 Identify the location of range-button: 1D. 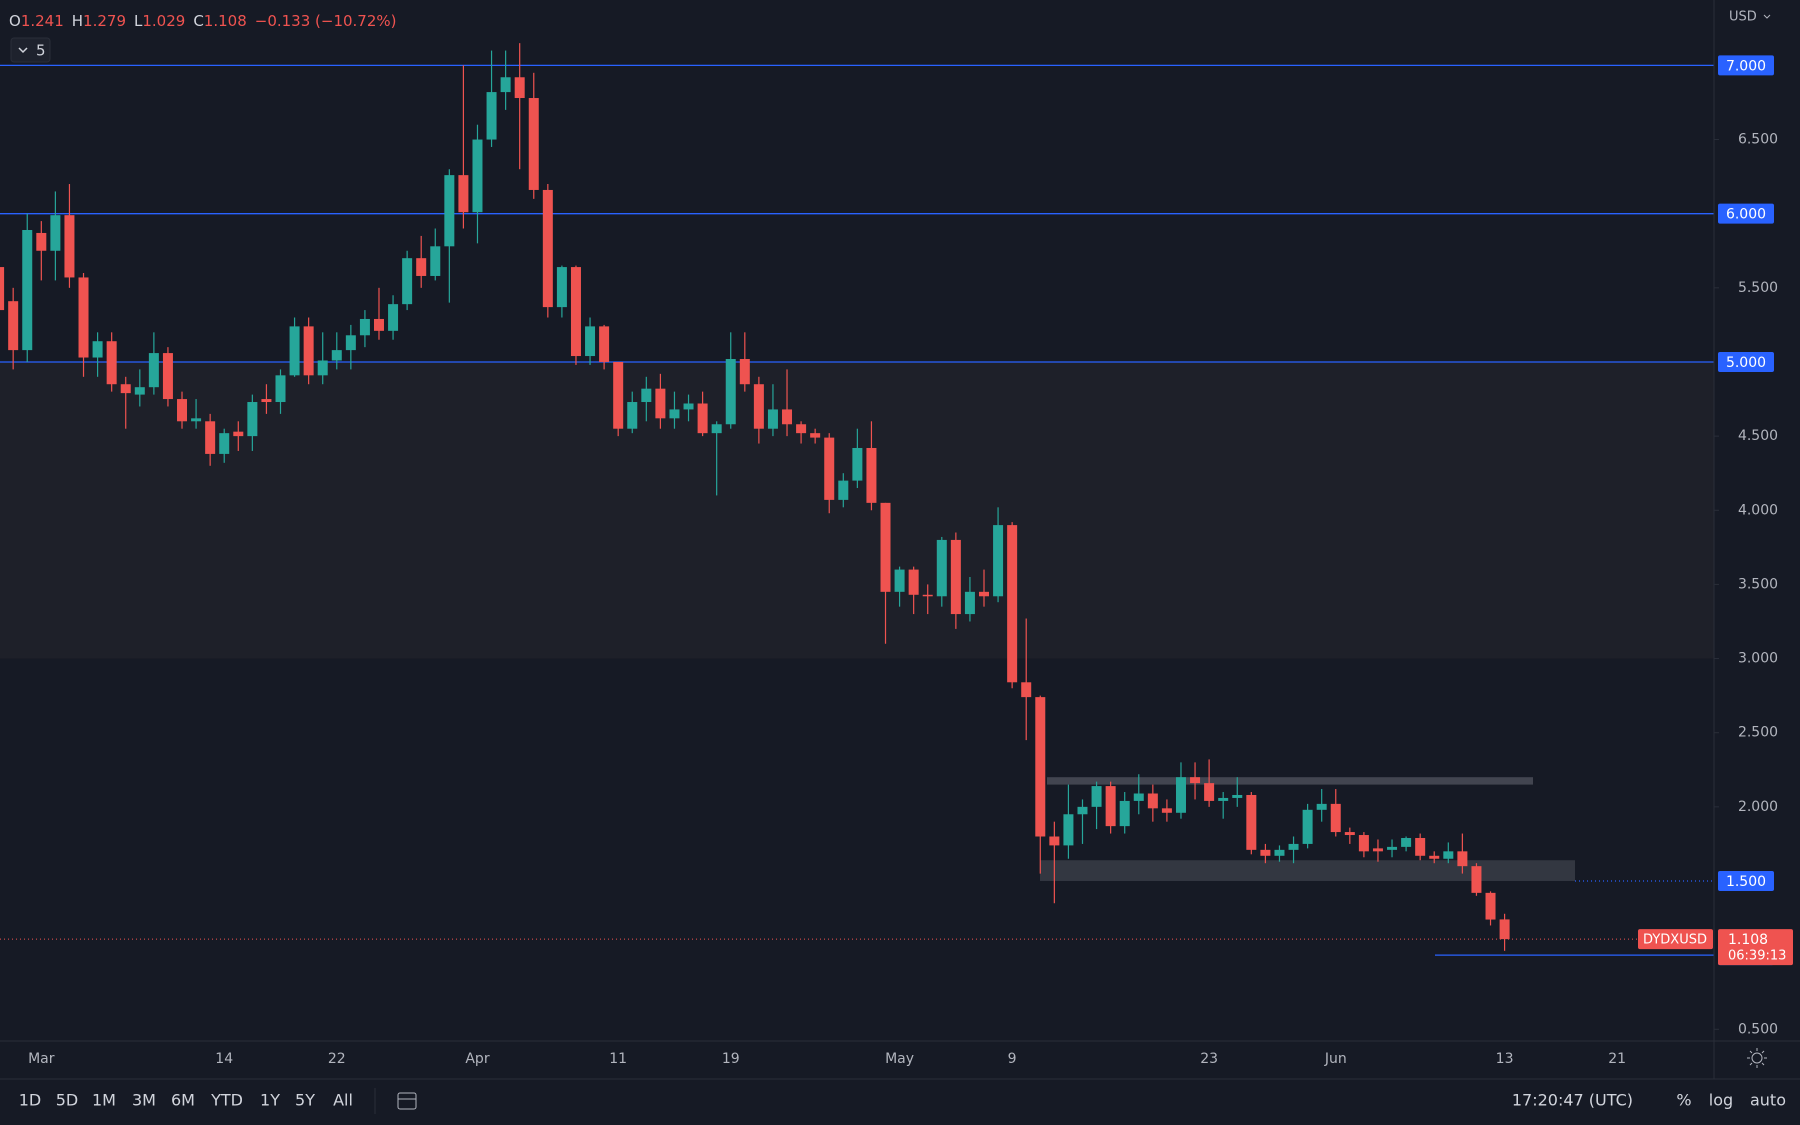
(30, 1100).